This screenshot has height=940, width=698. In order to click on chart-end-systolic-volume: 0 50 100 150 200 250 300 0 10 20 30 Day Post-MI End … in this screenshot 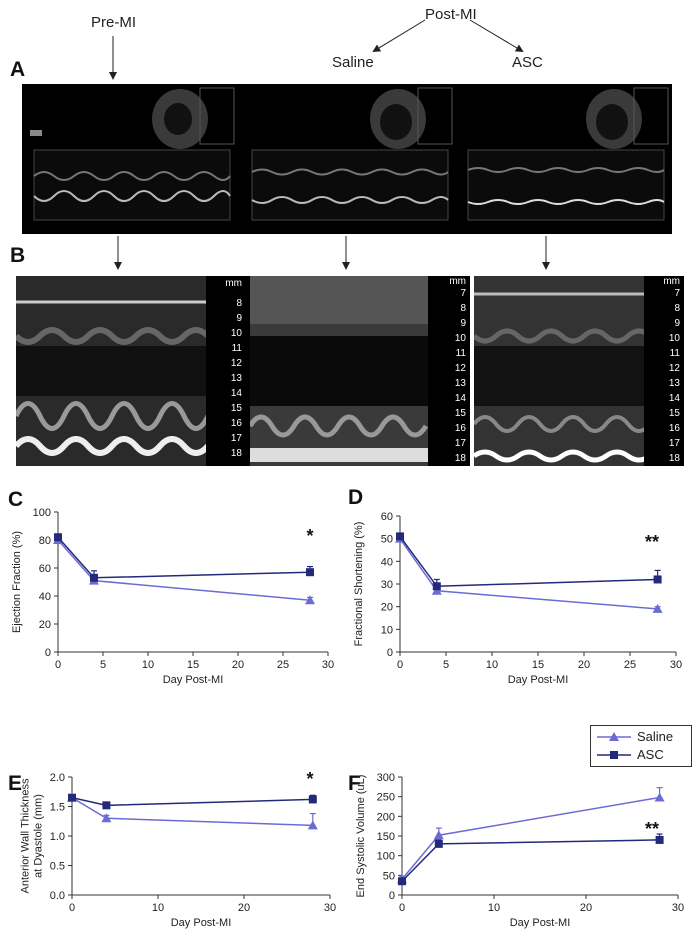, I will do `click(519, 850)`.